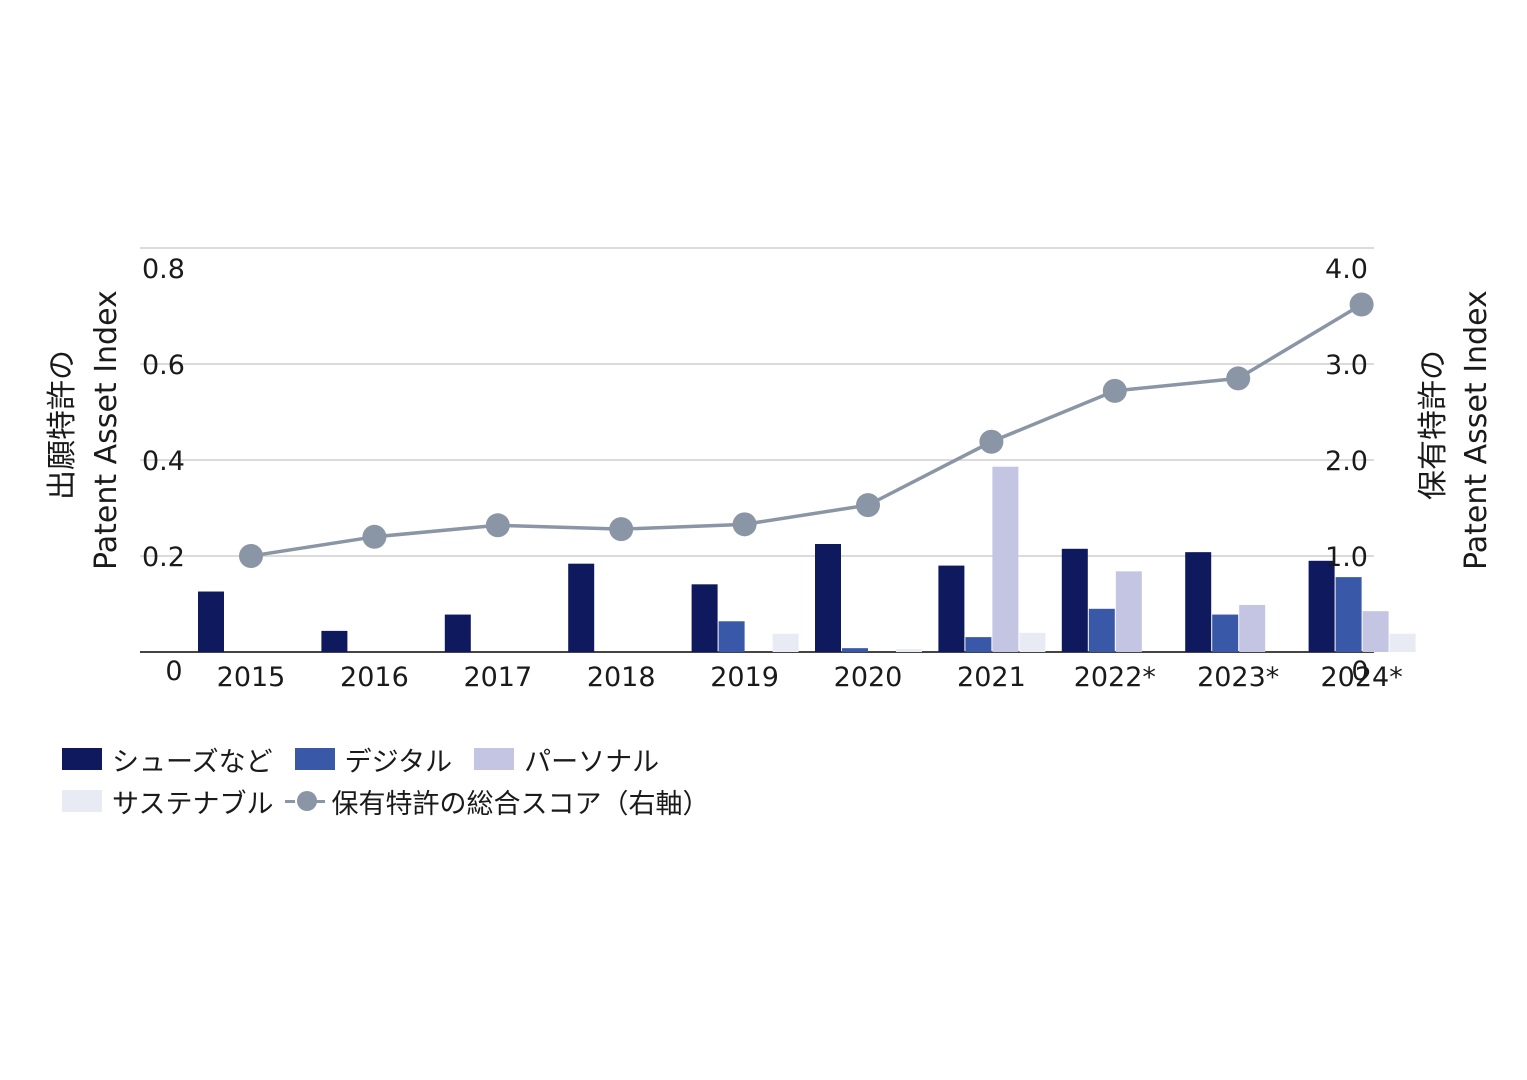 The image size is (1527, 1080). I want to click on right-axis-label-line2: Patent Asset Index, so click(1476, 430).